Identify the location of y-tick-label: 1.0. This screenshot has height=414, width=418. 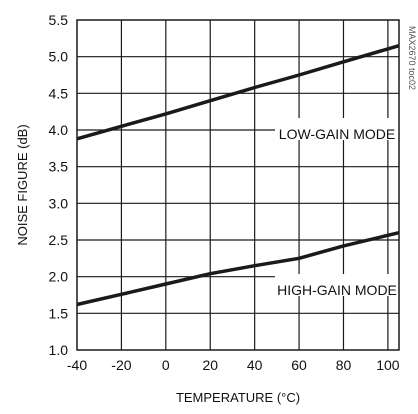
(59, 350).